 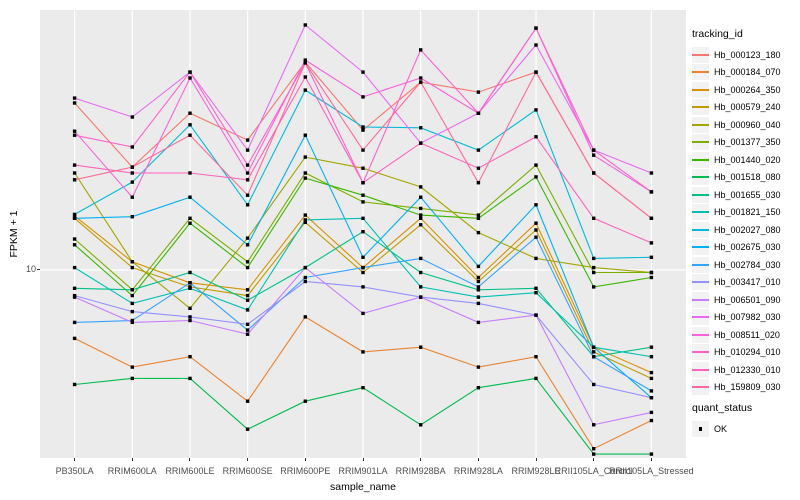 What do you see at coordinates (717, 34) in the screenshot?
I see `legend-title: tracking_id` at bounding box center [717, 34].